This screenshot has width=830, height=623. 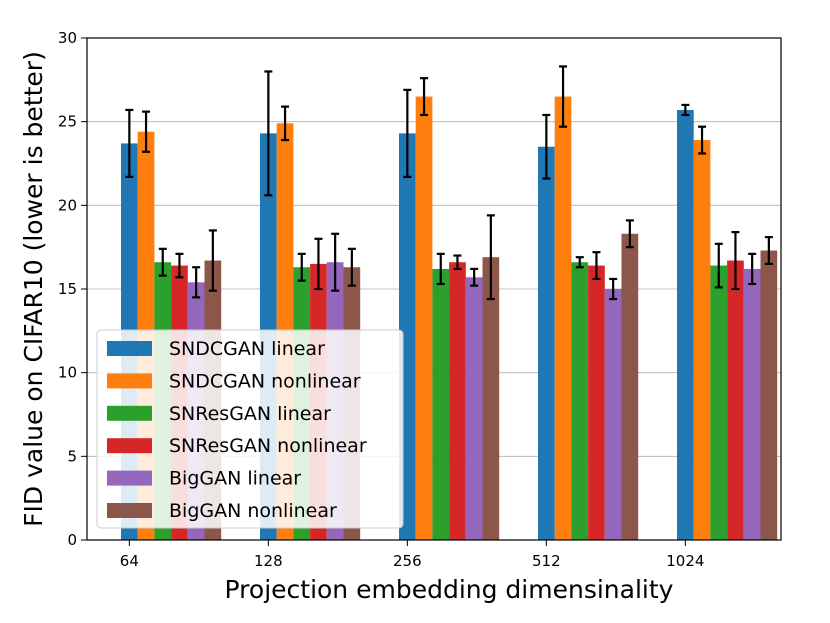 What do you see at coordinates (67, 38) in the screenshot?
I see `y-tick-label: 30` at bounding box center [67, 38].